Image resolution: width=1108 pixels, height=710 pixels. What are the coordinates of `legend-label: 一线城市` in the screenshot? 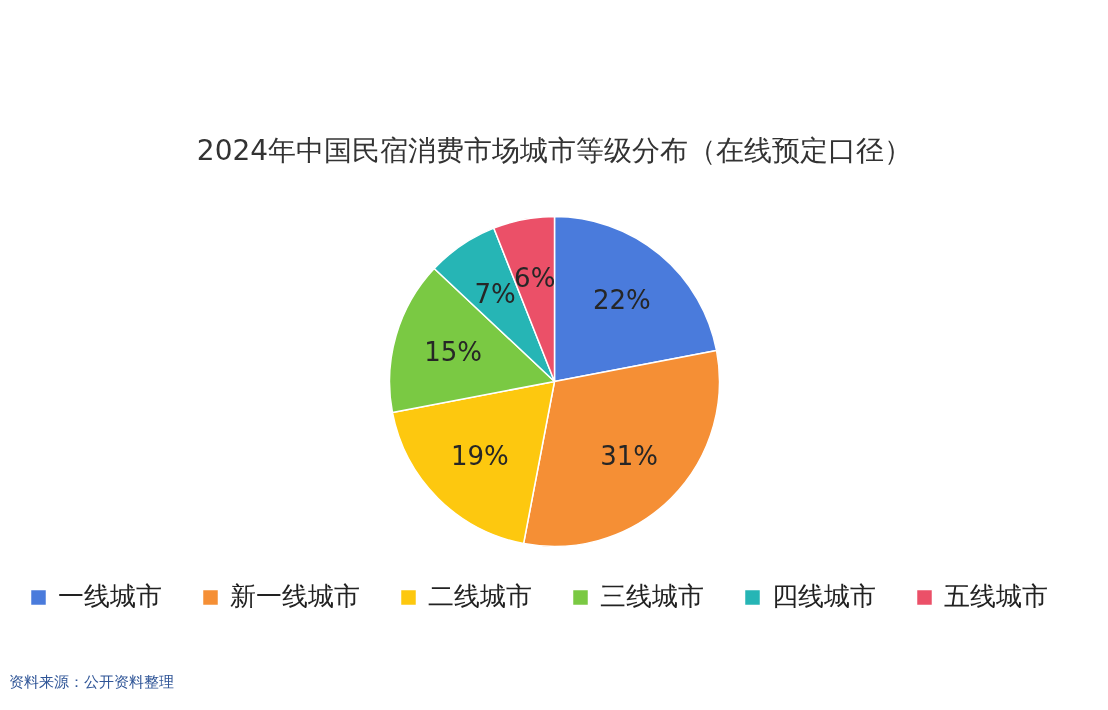 It's located at (110, 596).